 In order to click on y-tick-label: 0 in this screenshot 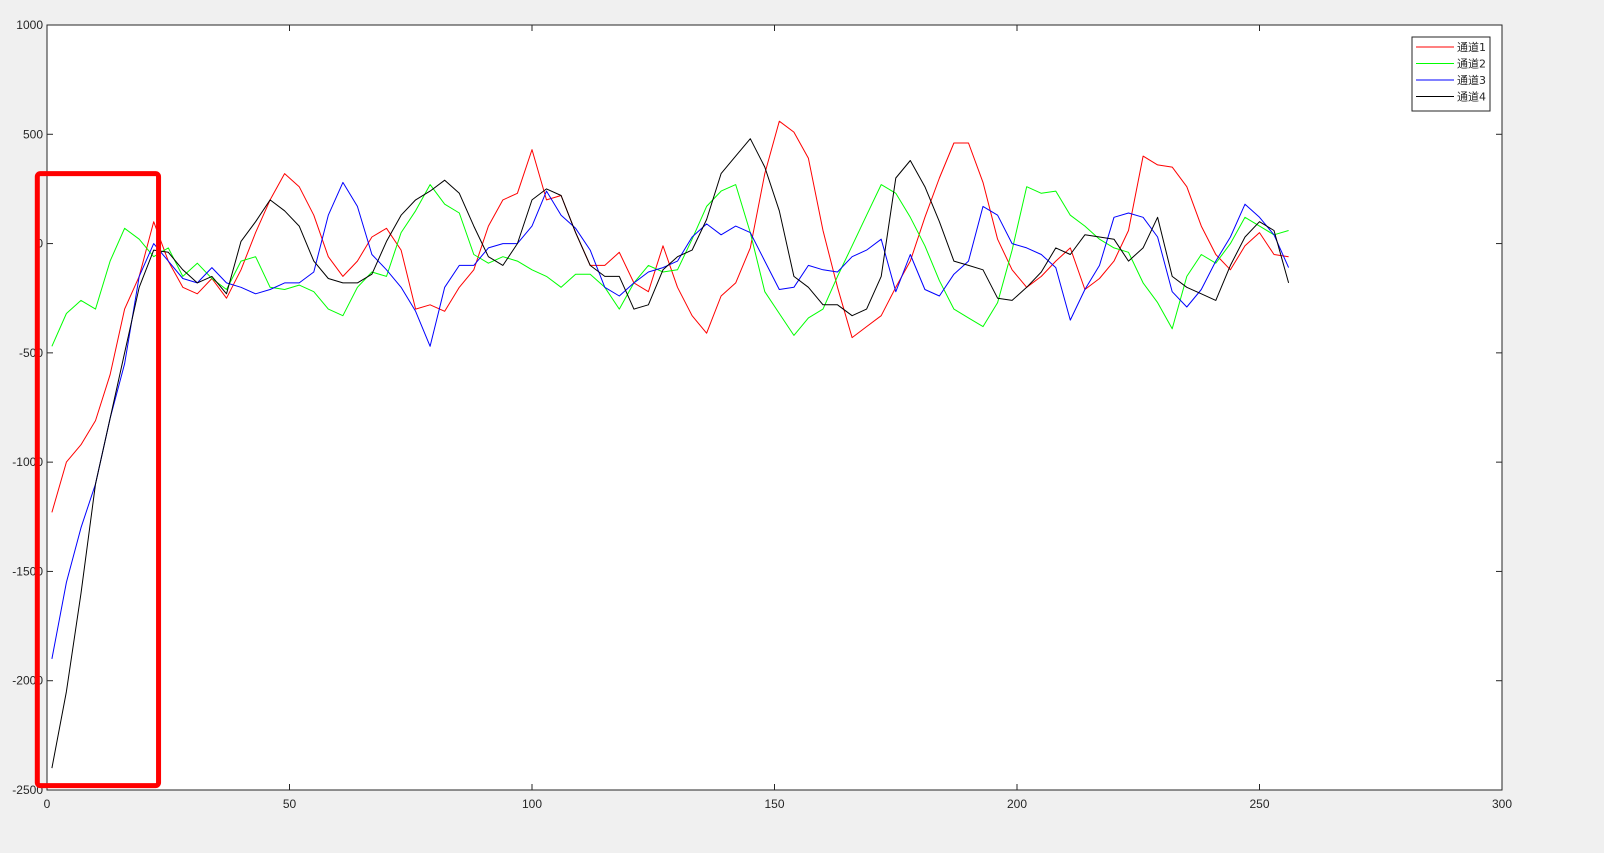, I will do `click(39, 244)`.